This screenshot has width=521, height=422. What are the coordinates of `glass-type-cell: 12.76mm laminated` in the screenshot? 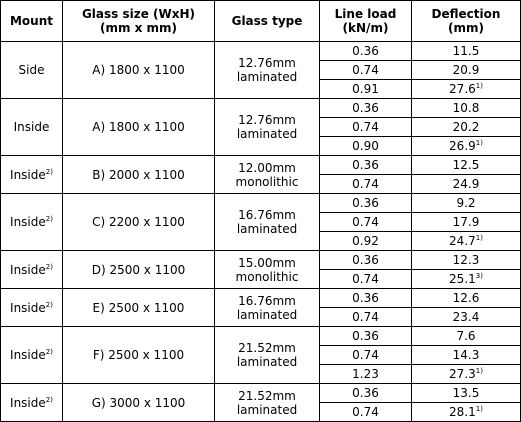 It's located at (267, 70).